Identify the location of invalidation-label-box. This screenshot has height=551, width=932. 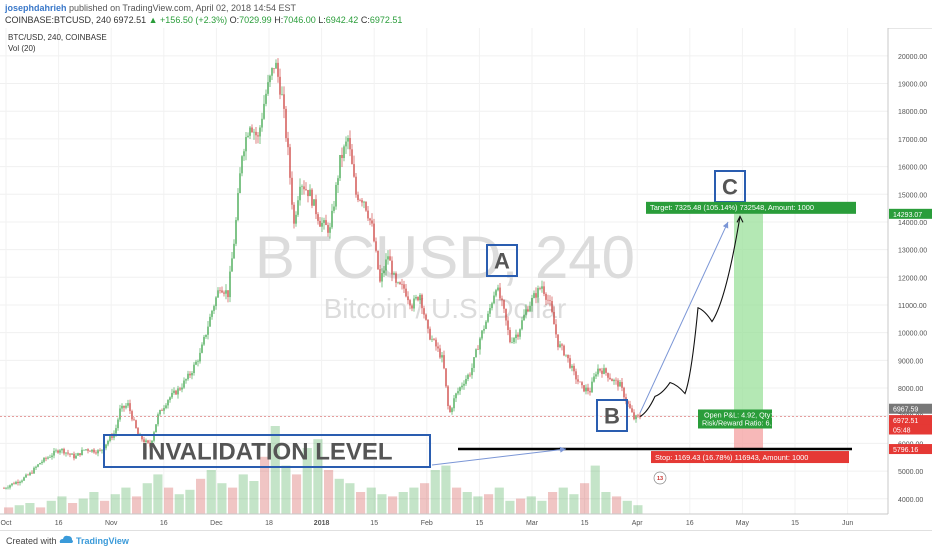
(267, 451).